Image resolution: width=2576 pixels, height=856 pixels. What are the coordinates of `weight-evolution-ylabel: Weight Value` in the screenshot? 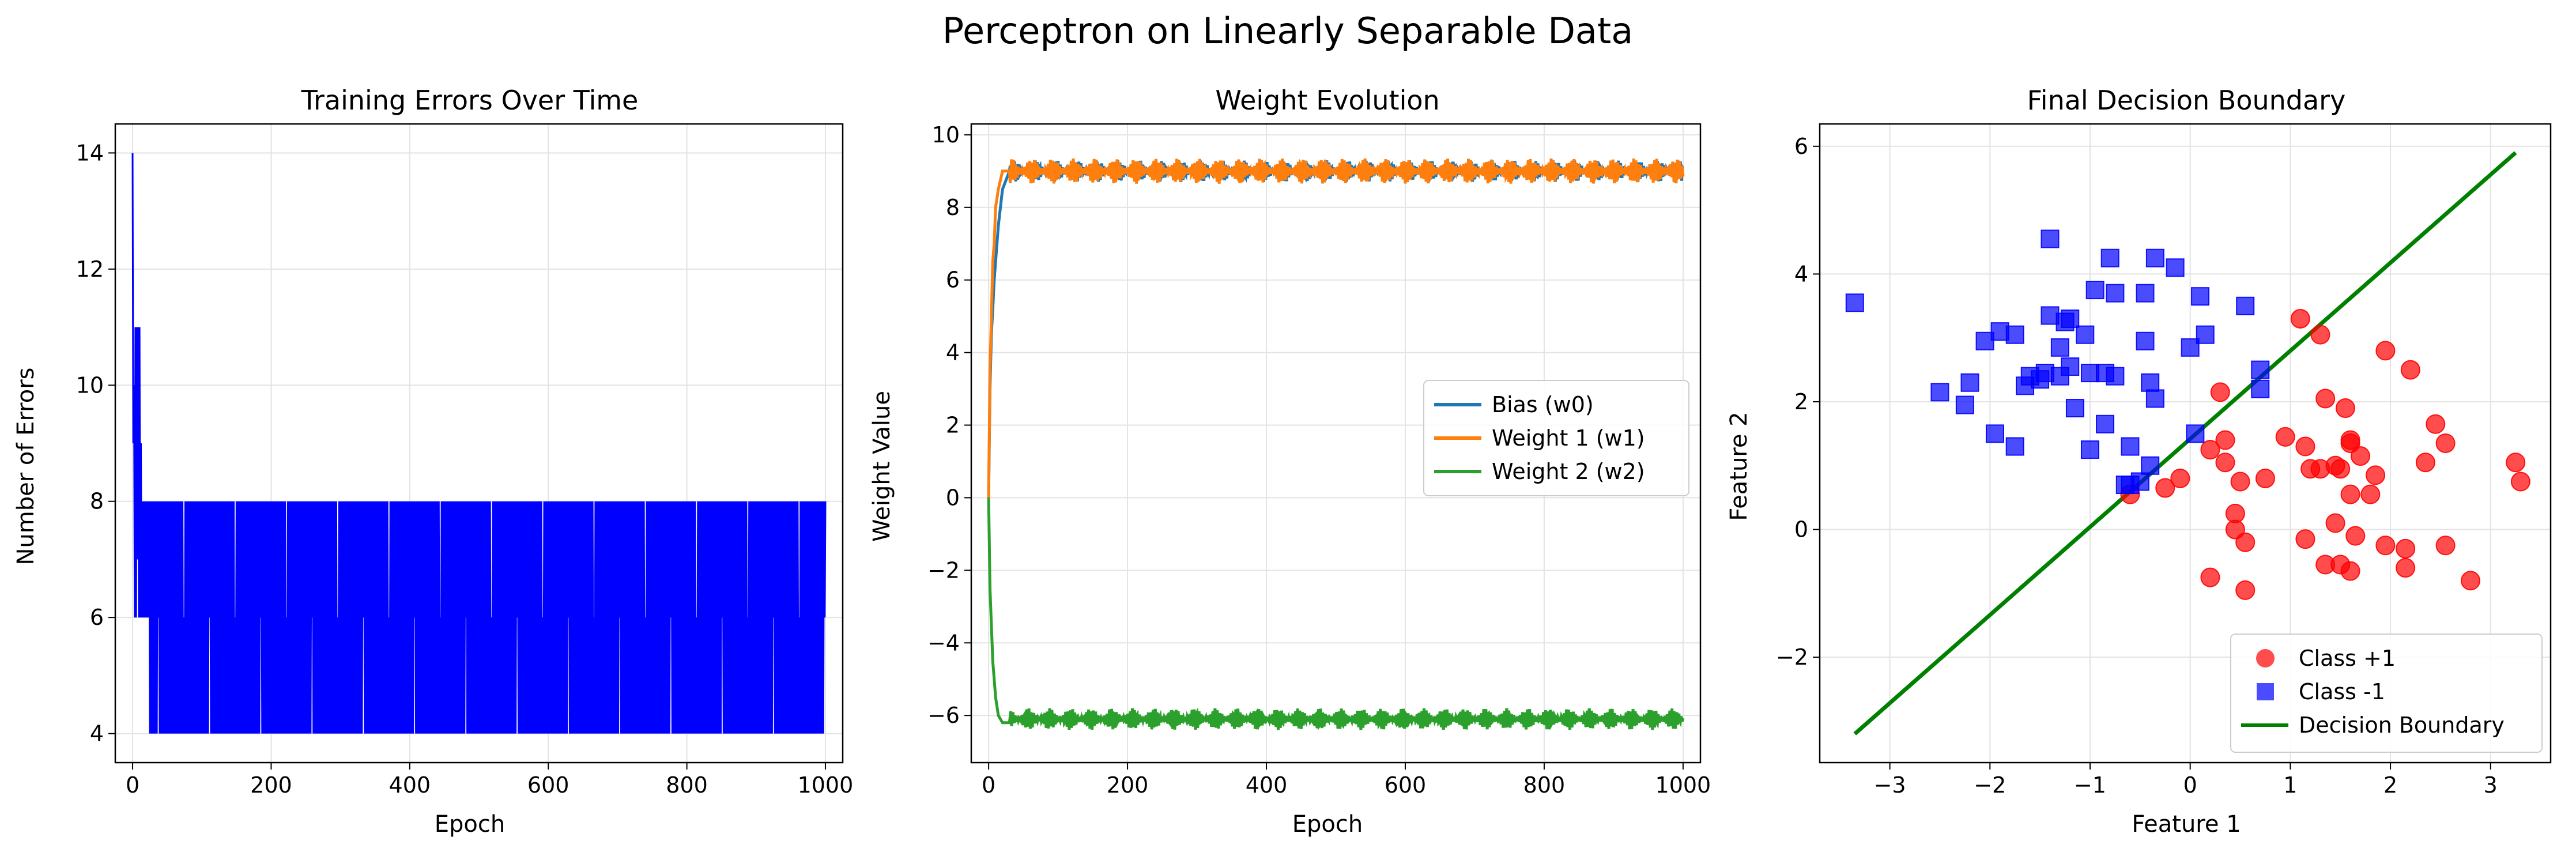 It's located at (882, 466).